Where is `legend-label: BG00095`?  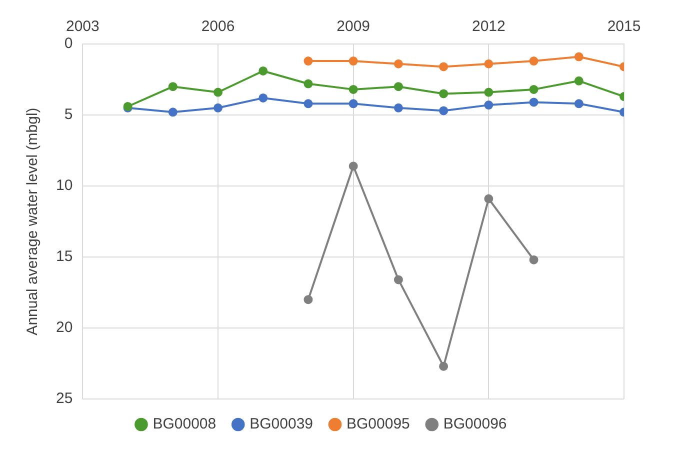
legend-label: BG00095 is located at coordinates (378, 424).